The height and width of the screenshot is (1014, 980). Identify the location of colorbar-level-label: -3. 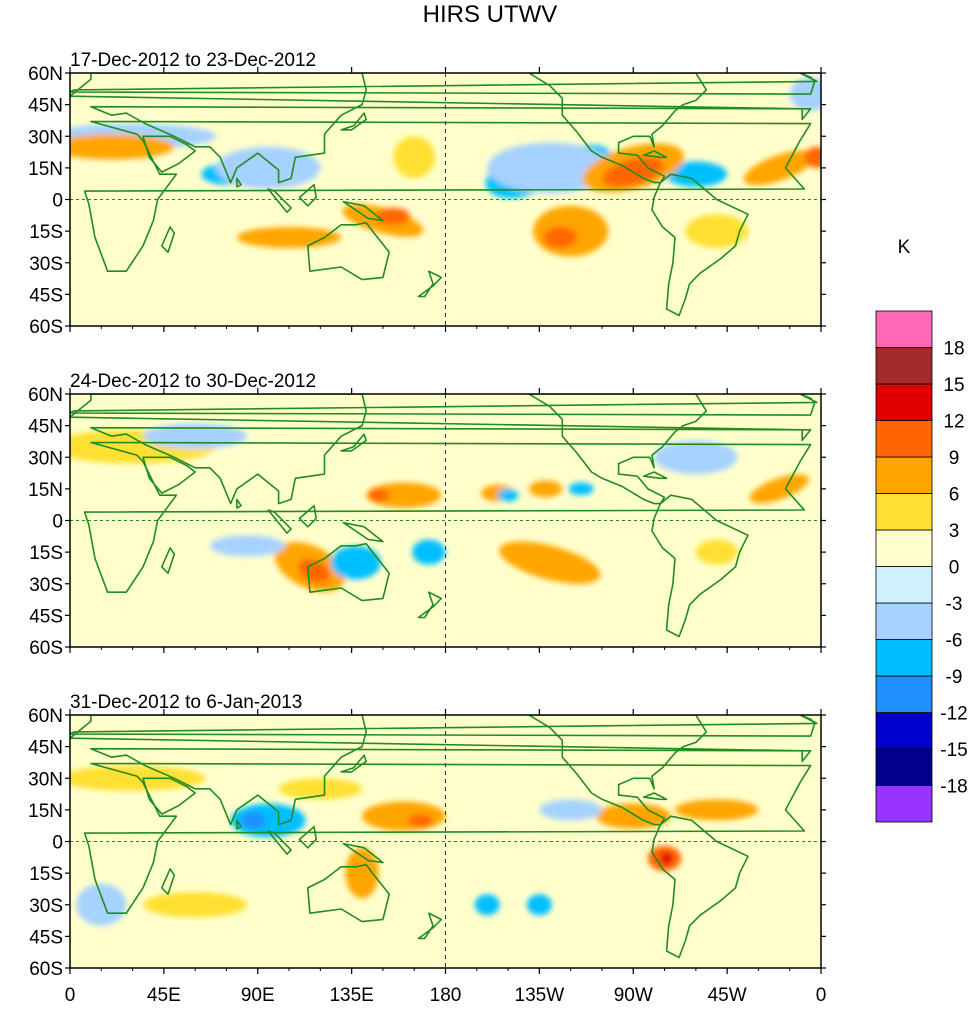
(954, 604).